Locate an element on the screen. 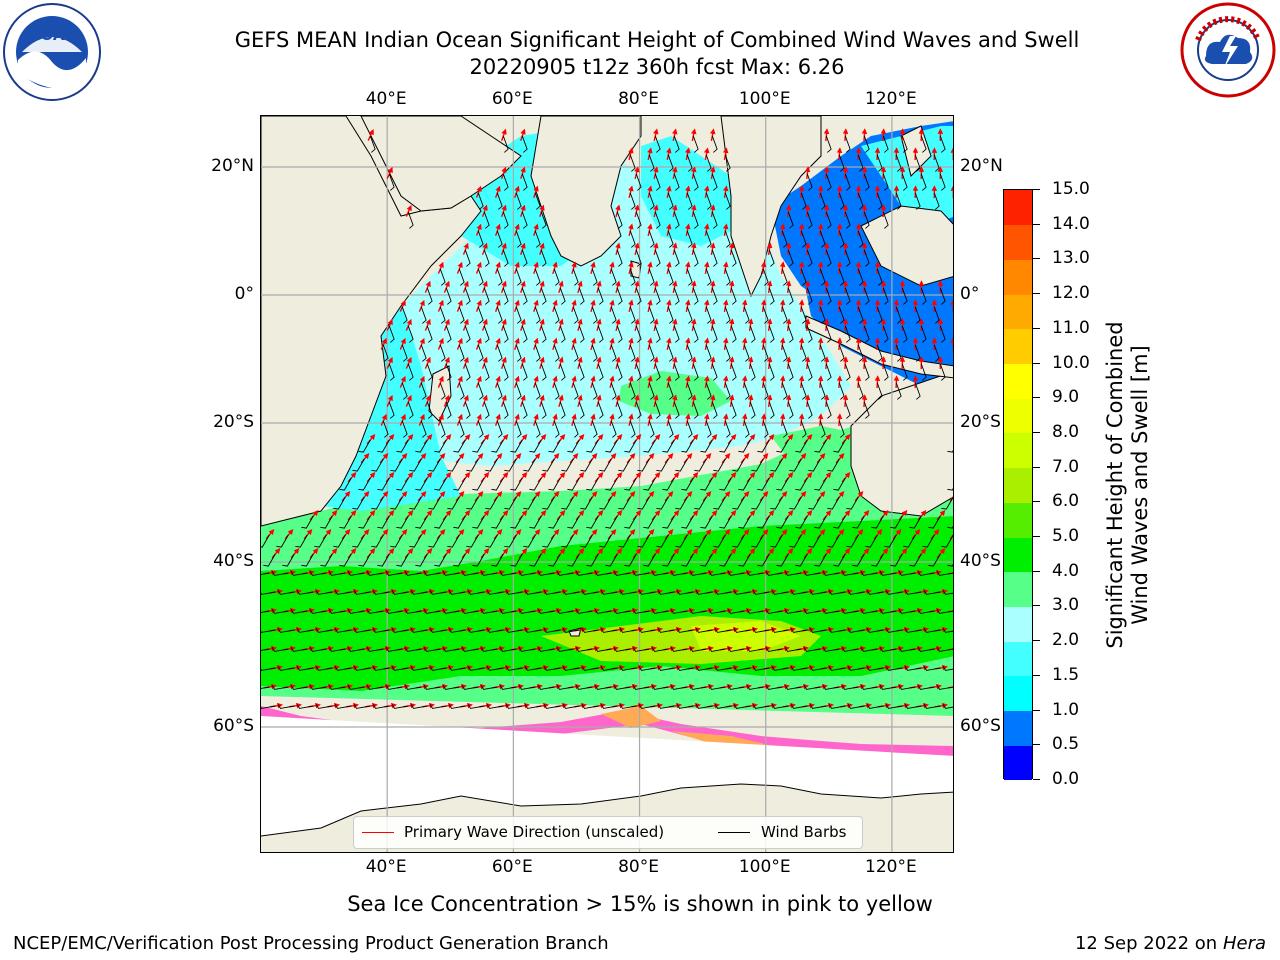 The image size is (1280, 960). lon-tick-label-top: 80°E is located at coordinates (638, 99).